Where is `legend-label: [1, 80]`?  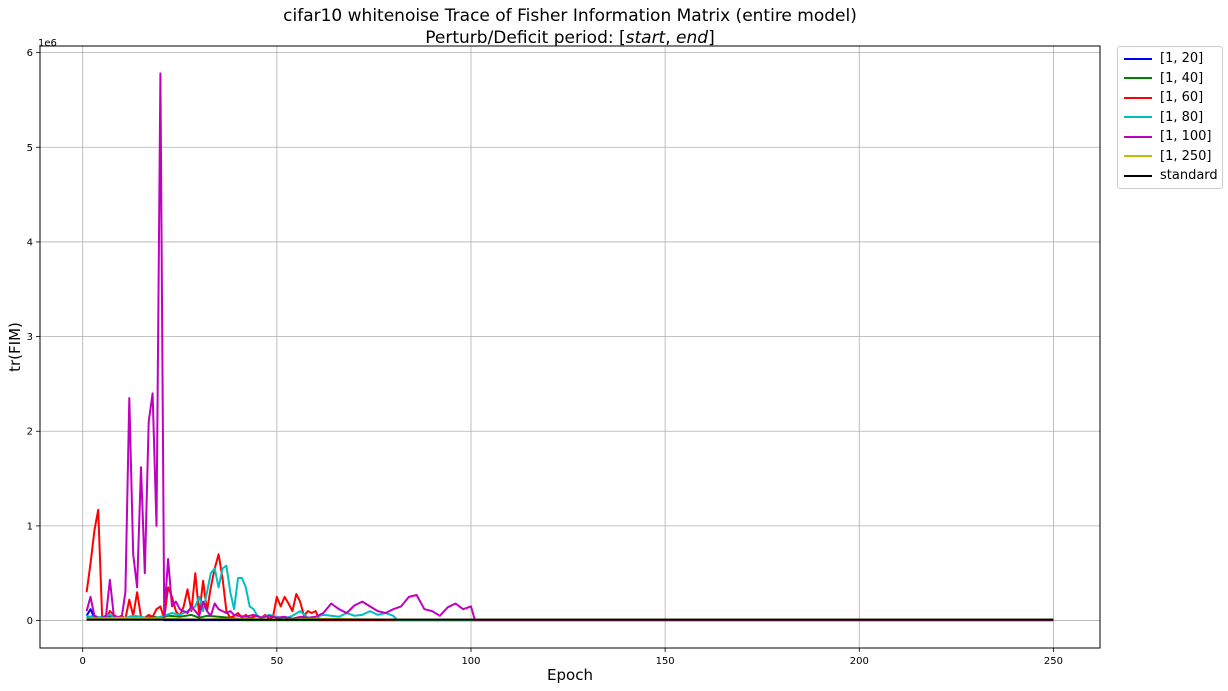 legend-label: [1, 80] is located at coordinates (1182, 117).